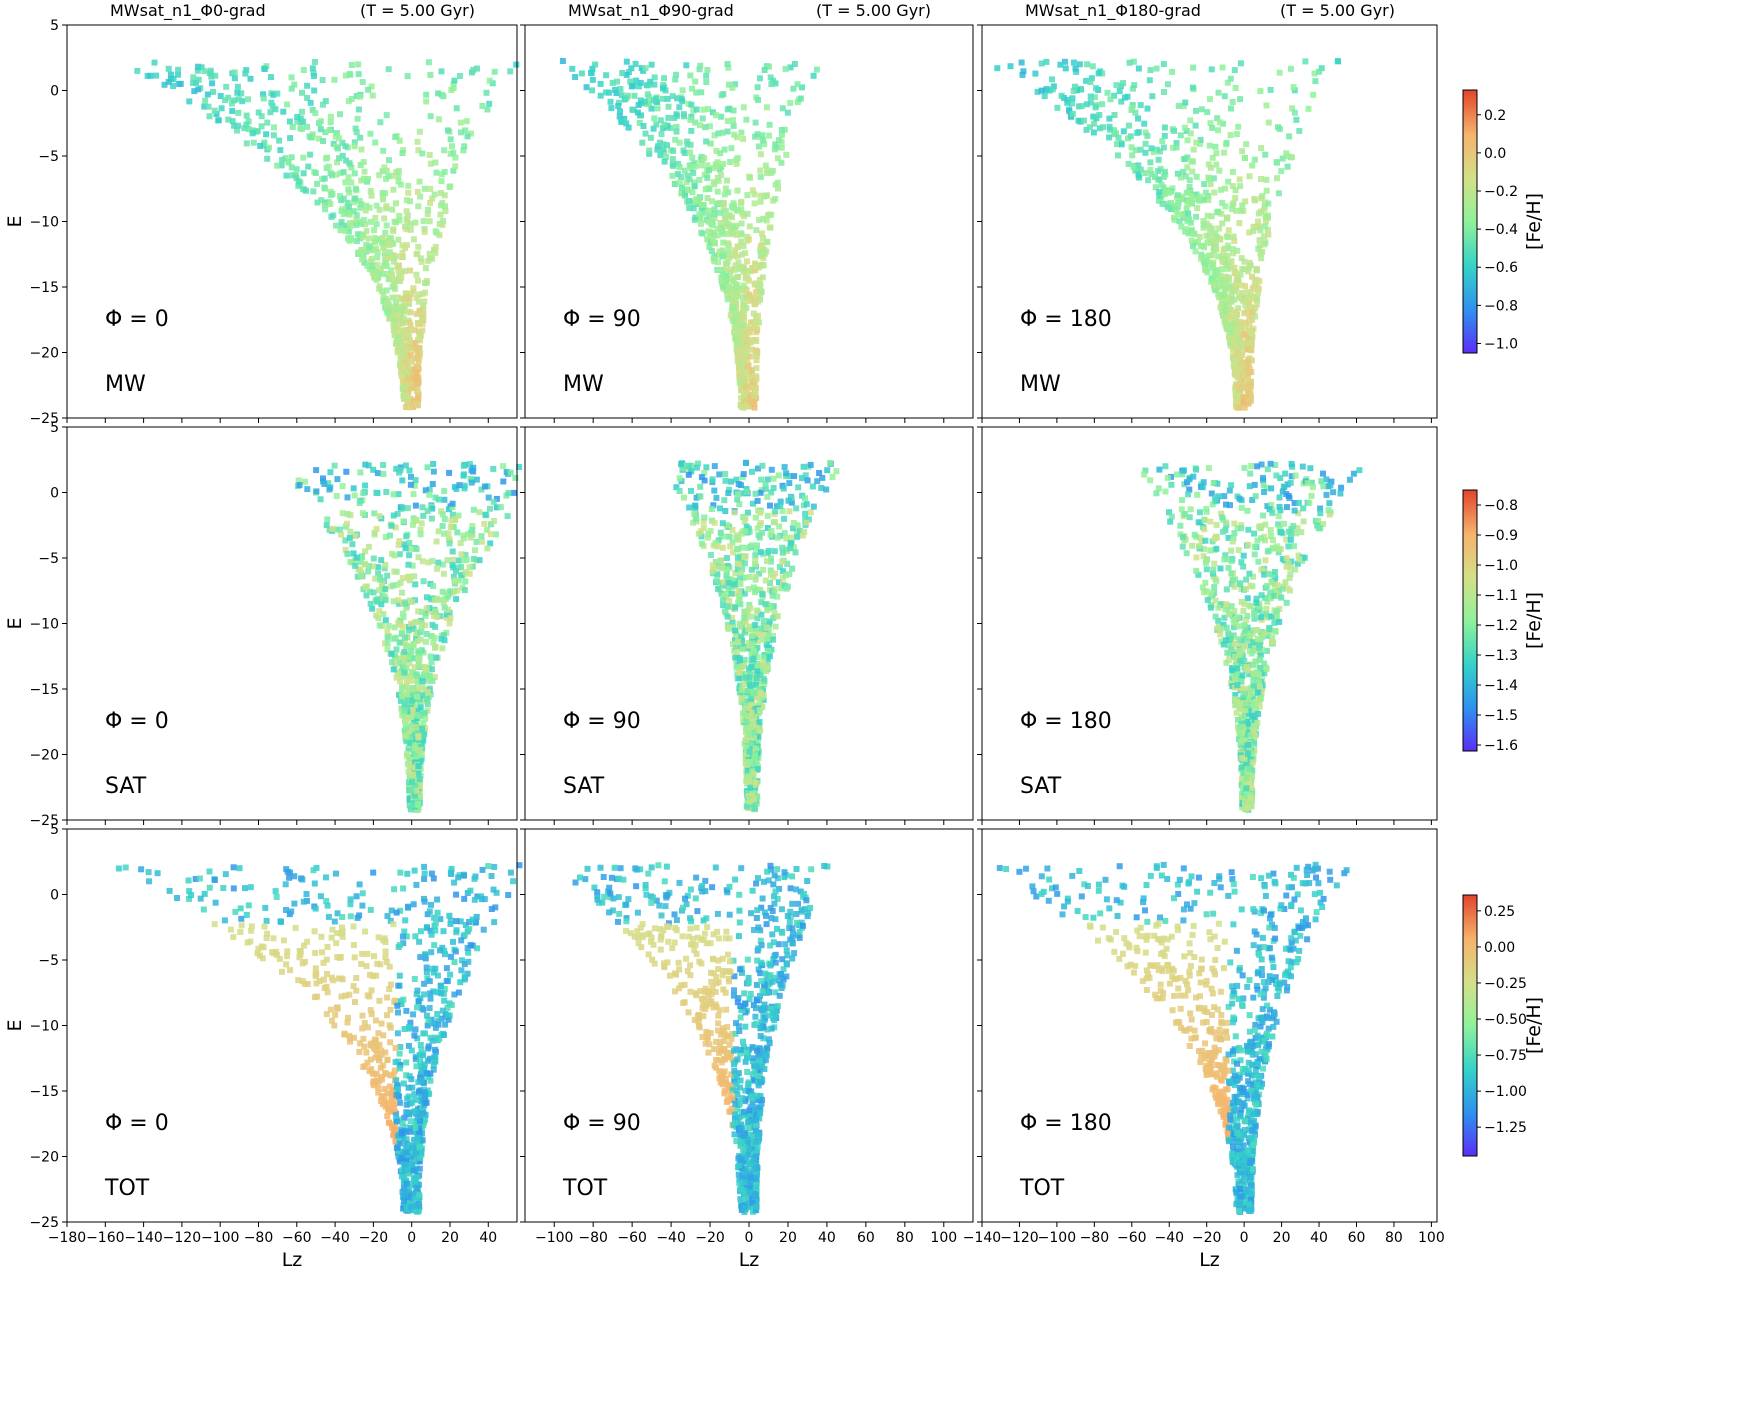 This screenshot has width=1742, height=1418. What do you see at coordinates (1505, 1092) in the screenshot?
I see `colorbar-tick-label: −1.00` at bounding box center [1505, 1092].